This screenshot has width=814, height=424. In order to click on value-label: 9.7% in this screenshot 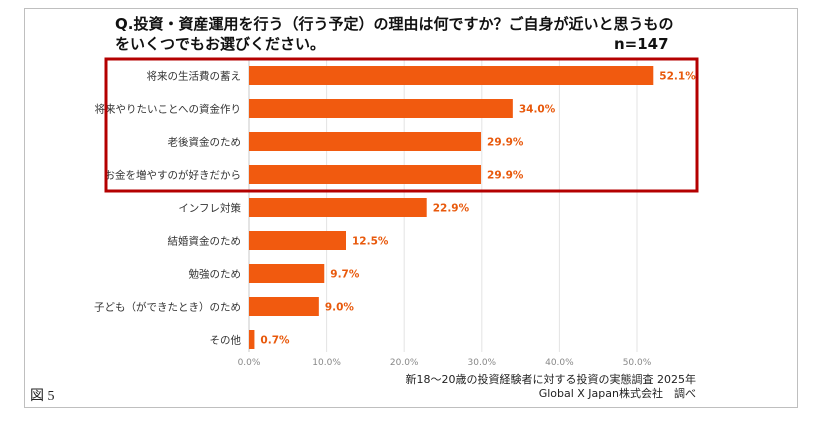, I will do `click(345, 275)`.